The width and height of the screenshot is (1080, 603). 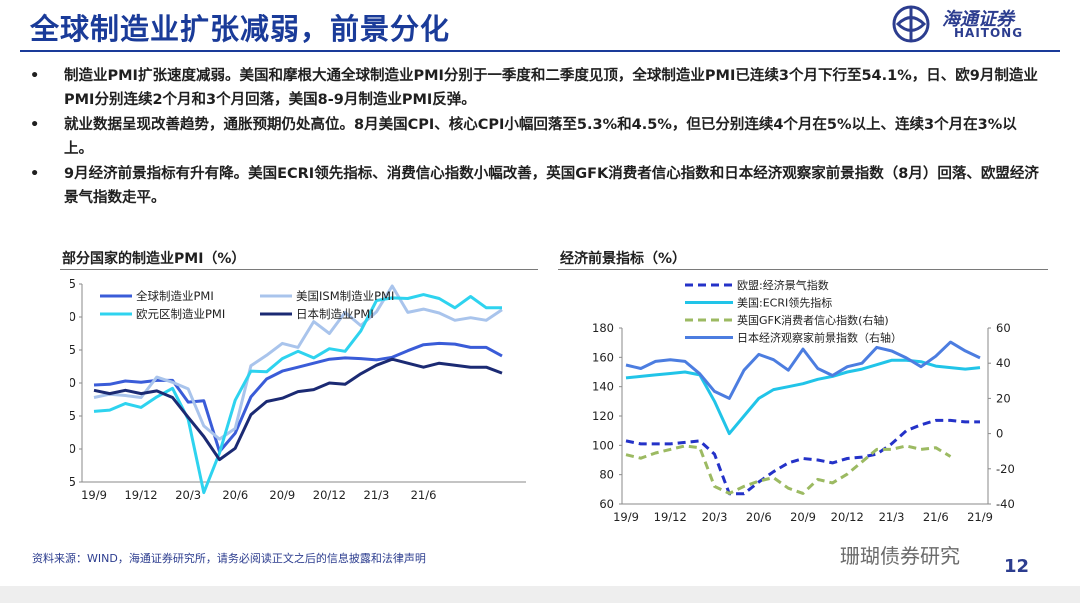 What do you see at coordinates (175, 296) in the screenshot?
I see `legend-label: 全球制造业PMI` at bounding box center [175, 296].